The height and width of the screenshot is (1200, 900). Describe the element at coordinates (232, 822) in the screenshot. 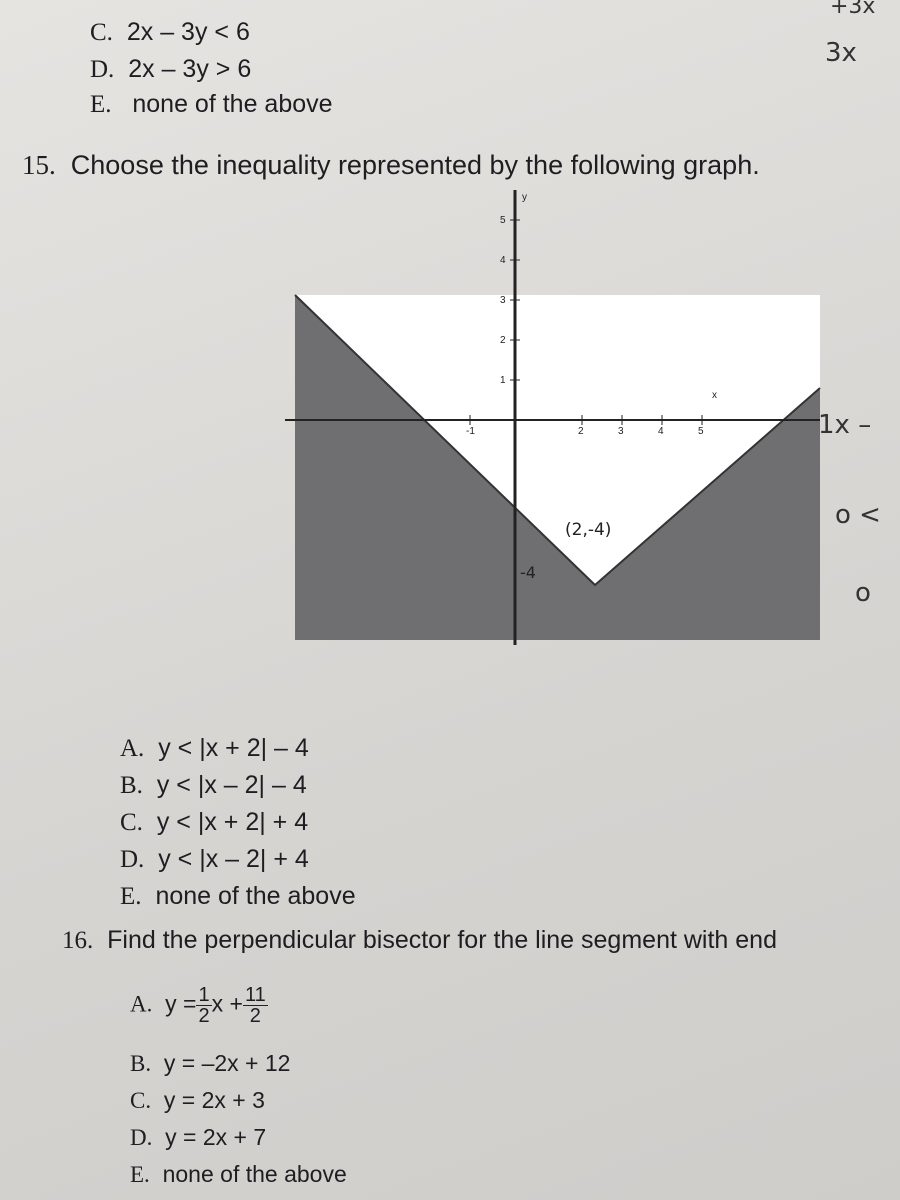

I see `choice-text: y < |x + 2| + 4` at that location.